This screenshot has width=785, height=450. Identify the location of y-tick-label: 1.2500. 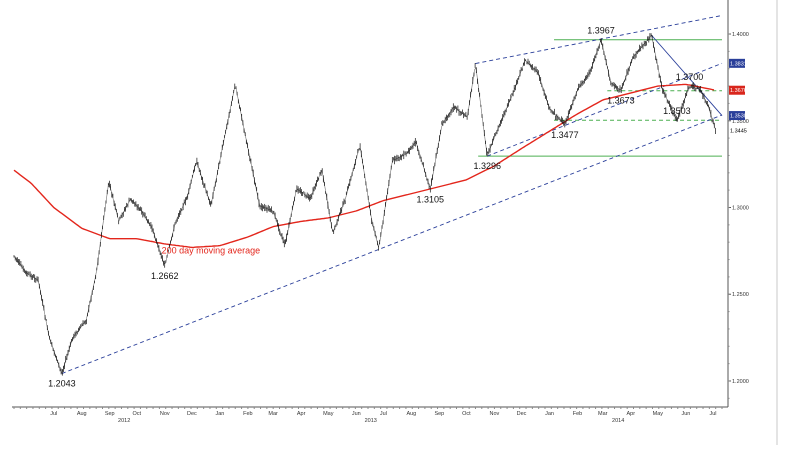
(740, 295).